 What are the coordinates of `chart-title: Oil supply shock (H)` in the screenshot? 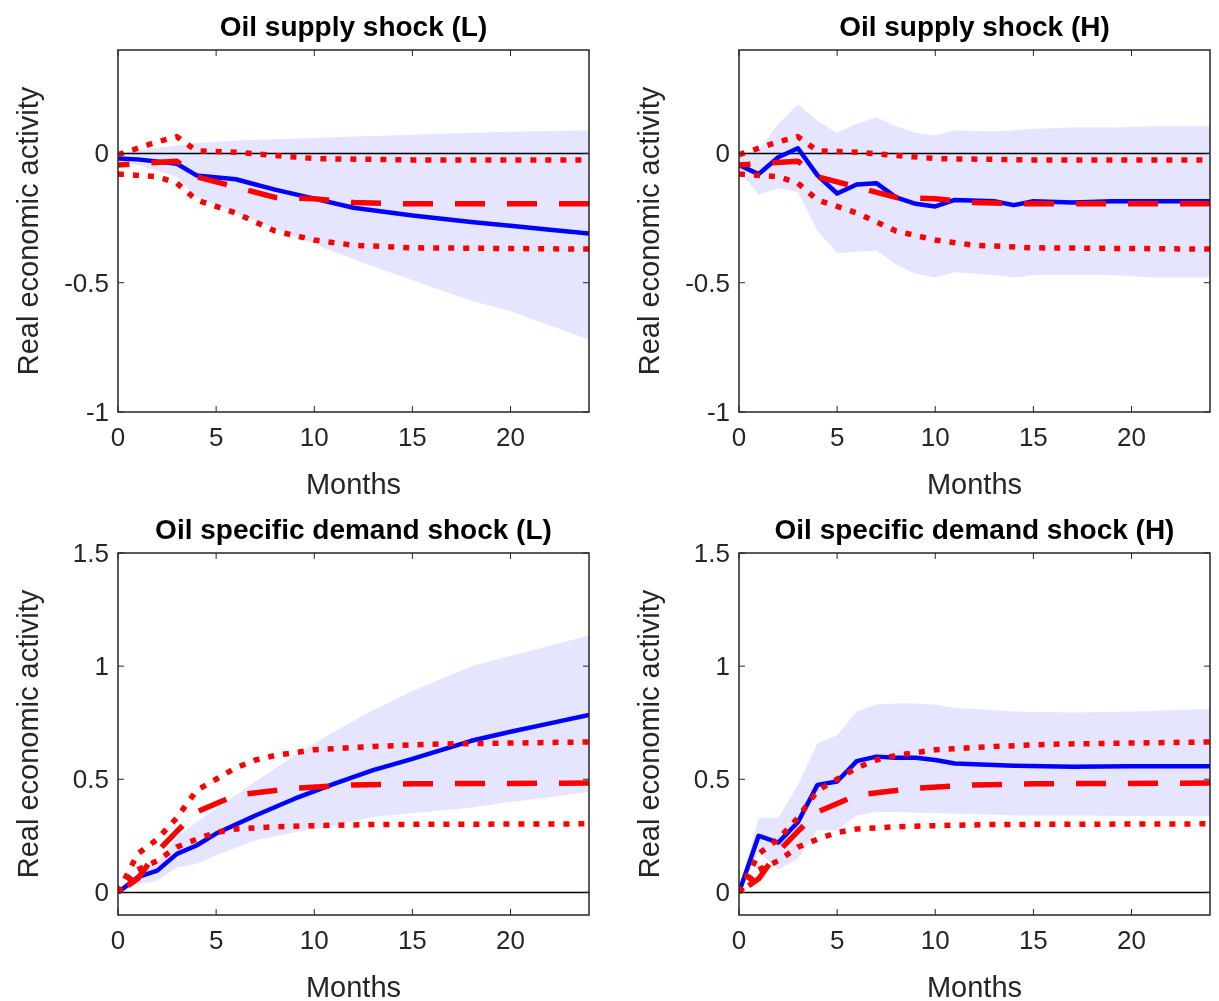 It's located at (974, 26).